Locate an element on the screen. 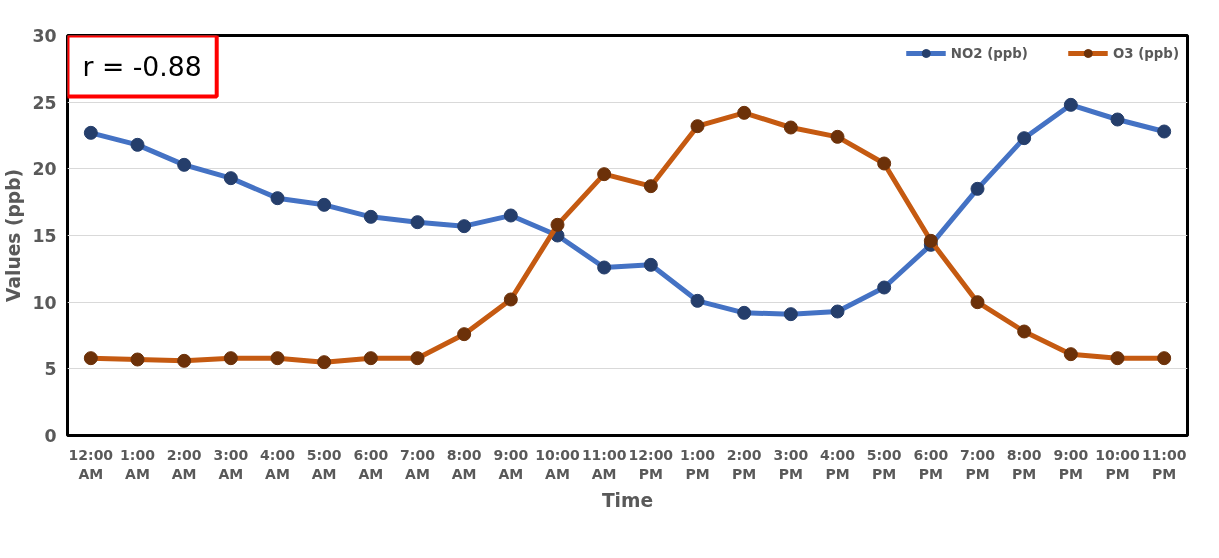 Image resolution: width=1219 pixels, height=558 pixels. x-tick-label: 7:00 AM is located at coordinates (418, 464).